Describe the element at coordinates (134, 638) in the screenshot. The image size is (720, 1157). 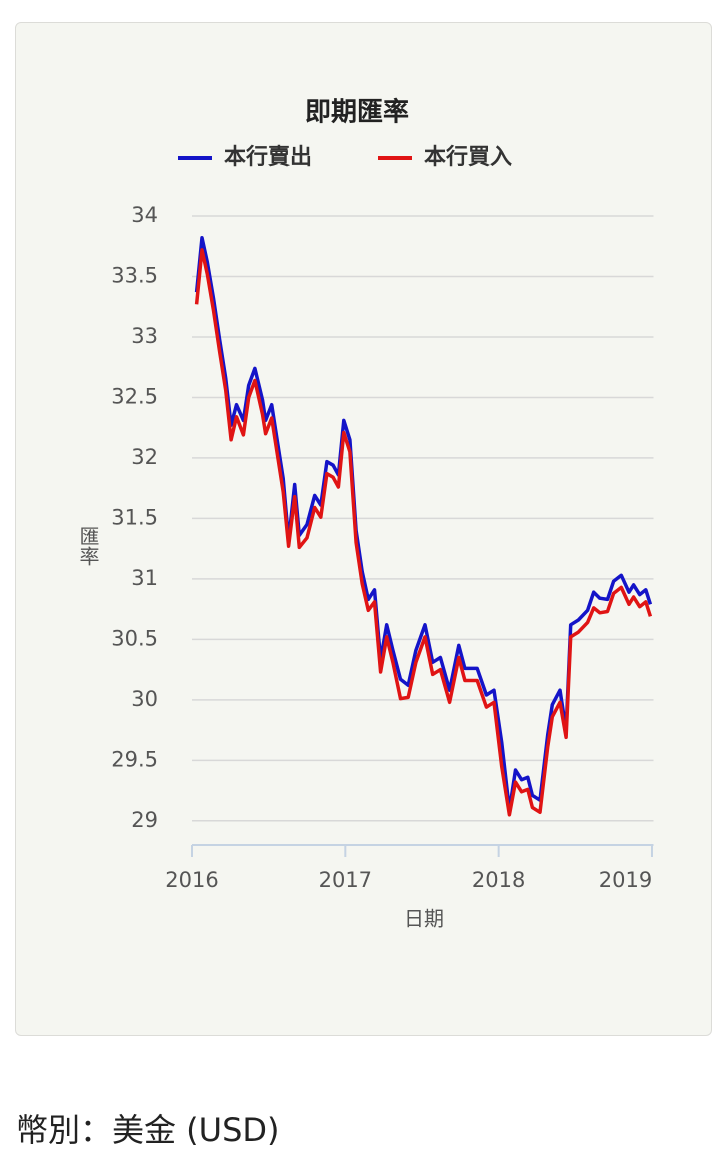
I see `y-tick-label: 30.5` at that location.